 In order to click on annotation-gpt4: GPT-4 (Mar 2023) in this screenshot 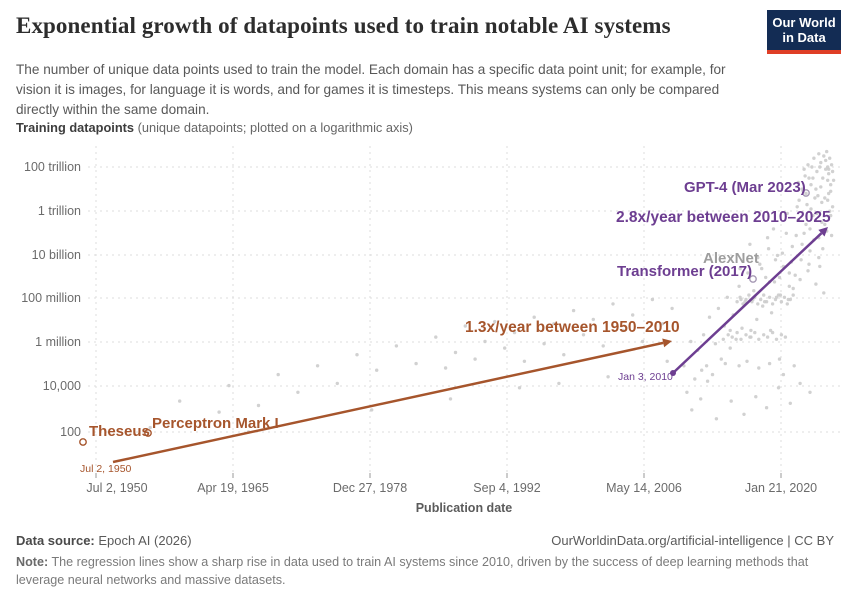, I will do `click(745, 187)`.